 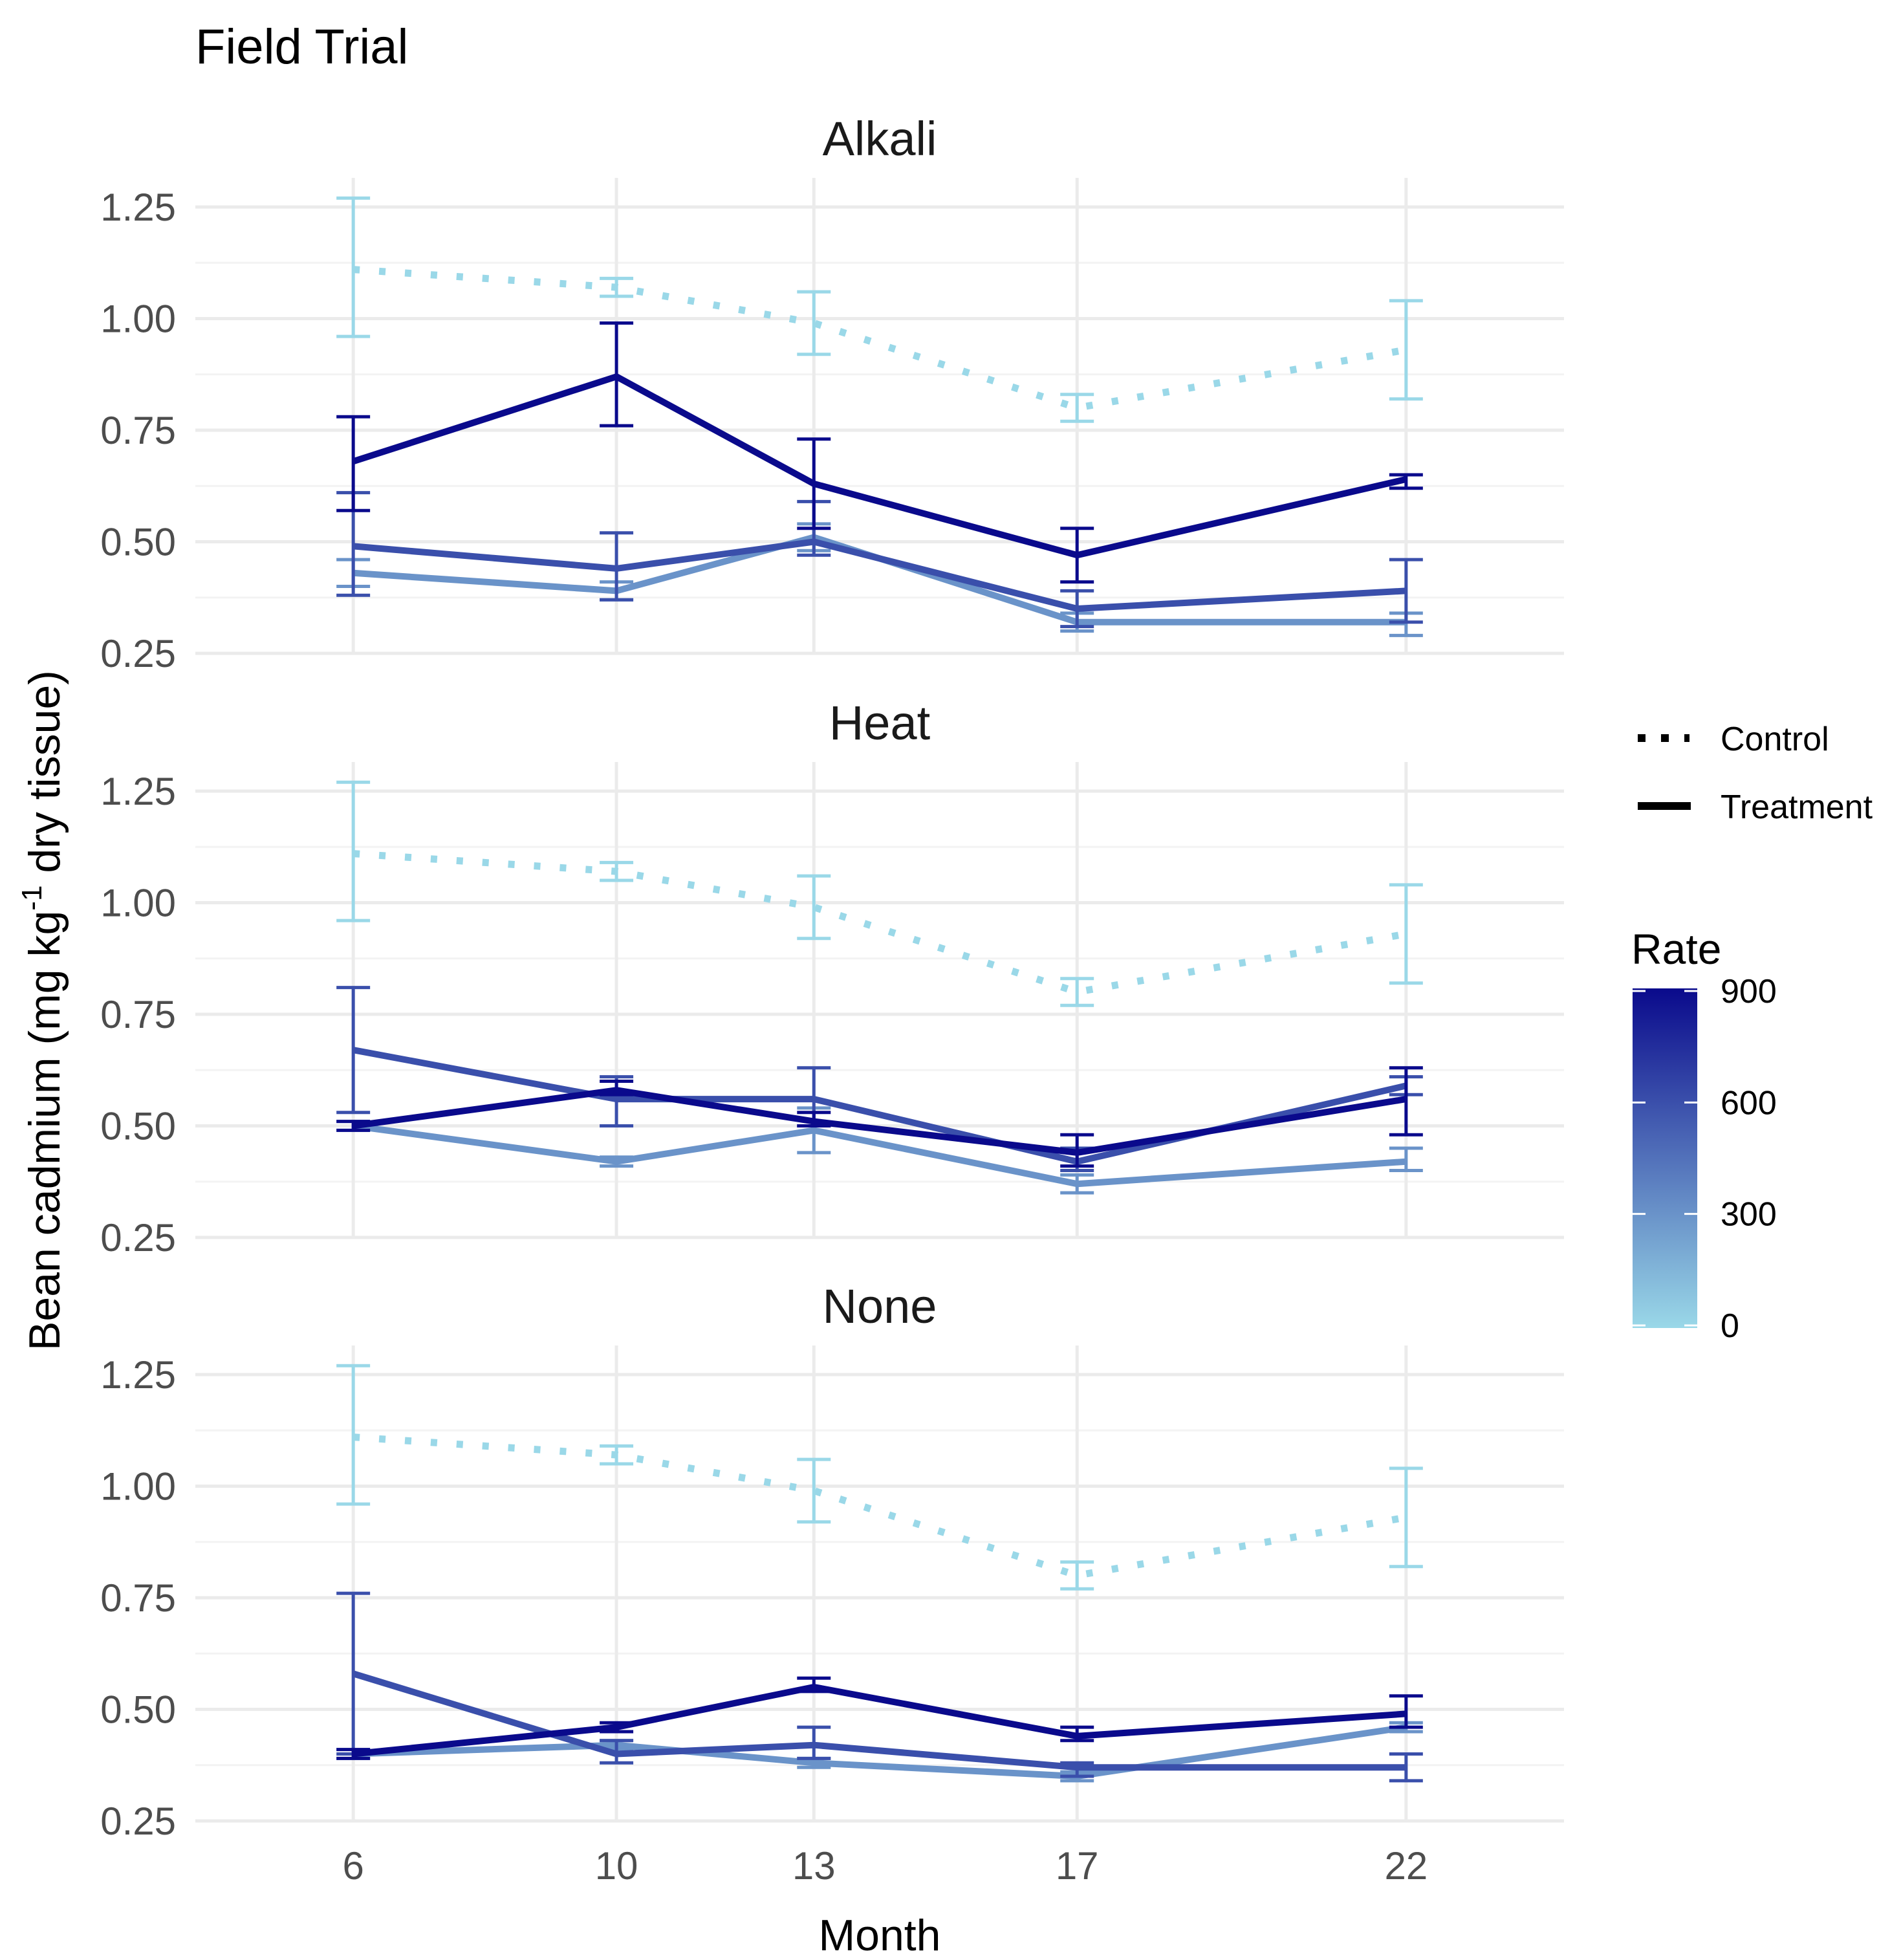 I want to click on y-axis-title: Bean cadmium (mg kg-1 dry tissue), so click(x=42, y=1010).